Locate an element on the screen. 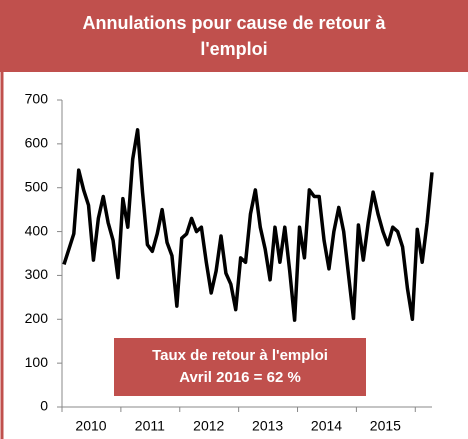  y-tick-label: 0 is located at coordinates (44, 406).